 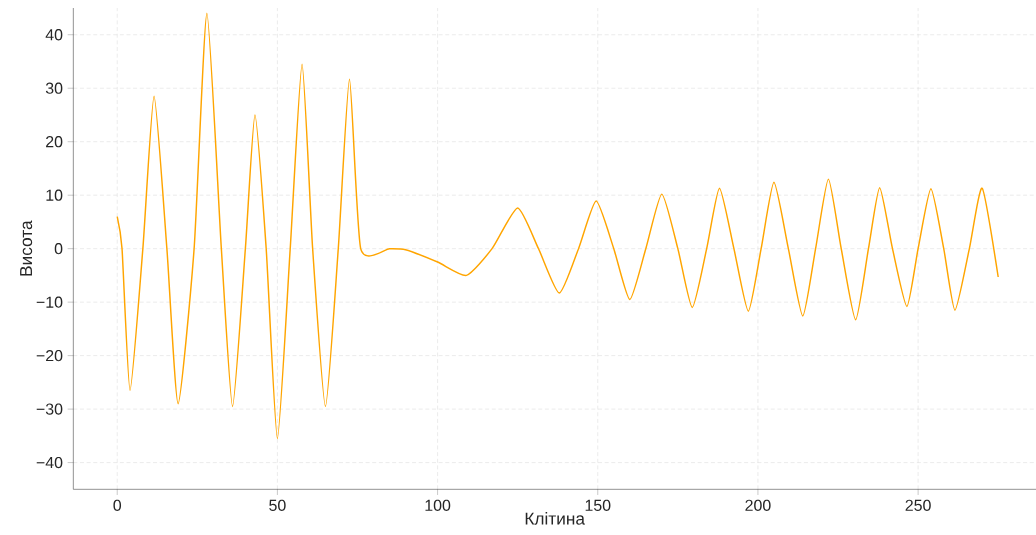 I want to click on y-tick-label: 40, so click(x=54, y=35).